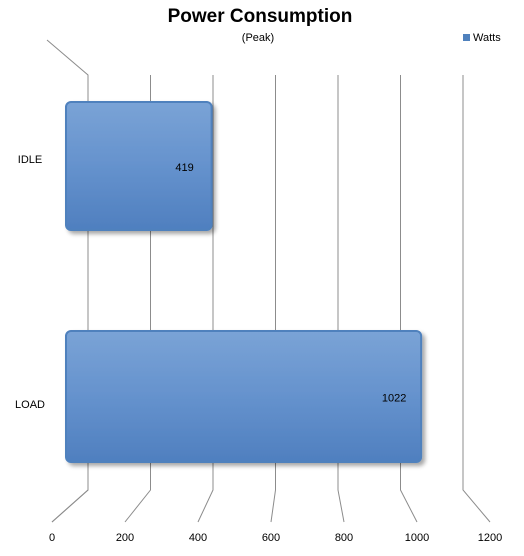 Image resolution: width=524 pixels, height=556 pixels. Describe the element at coordinates (260, 16) in the screenshot. I see `chart-title: Power Consumption` at that location.